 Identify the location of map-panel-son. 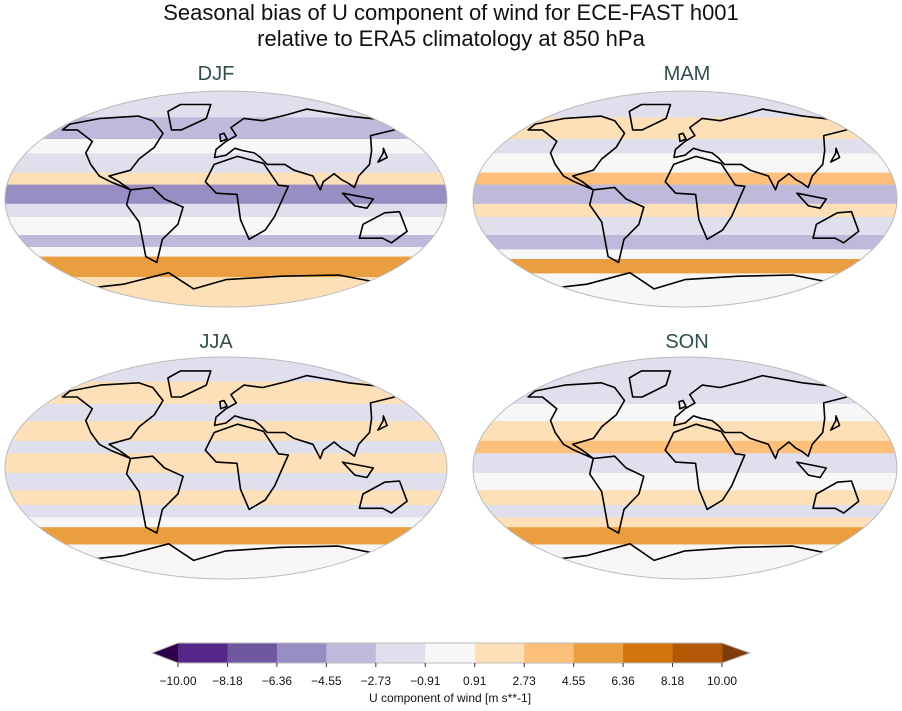
(685, 468).